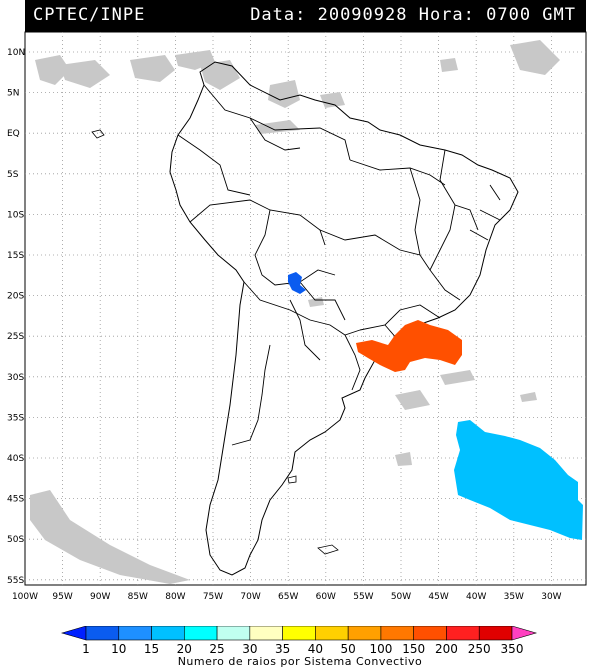  I want to click on longitude-label: 50W, so click(401, 597).